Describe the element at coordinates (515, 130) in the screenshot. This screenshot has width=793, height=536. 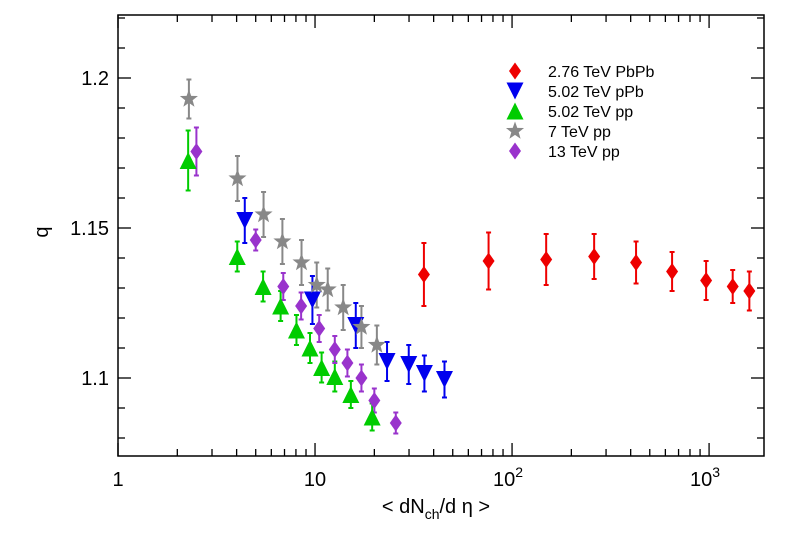
I see `legend-marker-7-tev-pp` at that location.